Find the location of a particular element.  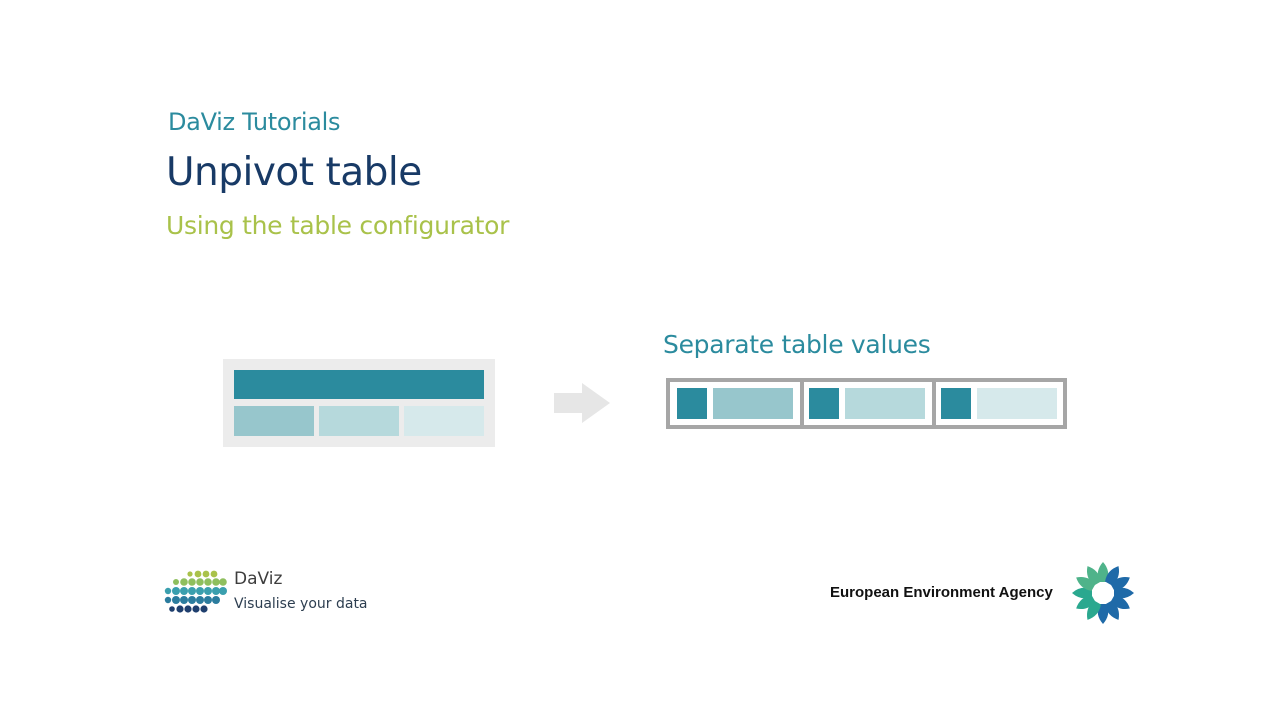

slide-title: Unpivot table is located at coordinates (294, 172).